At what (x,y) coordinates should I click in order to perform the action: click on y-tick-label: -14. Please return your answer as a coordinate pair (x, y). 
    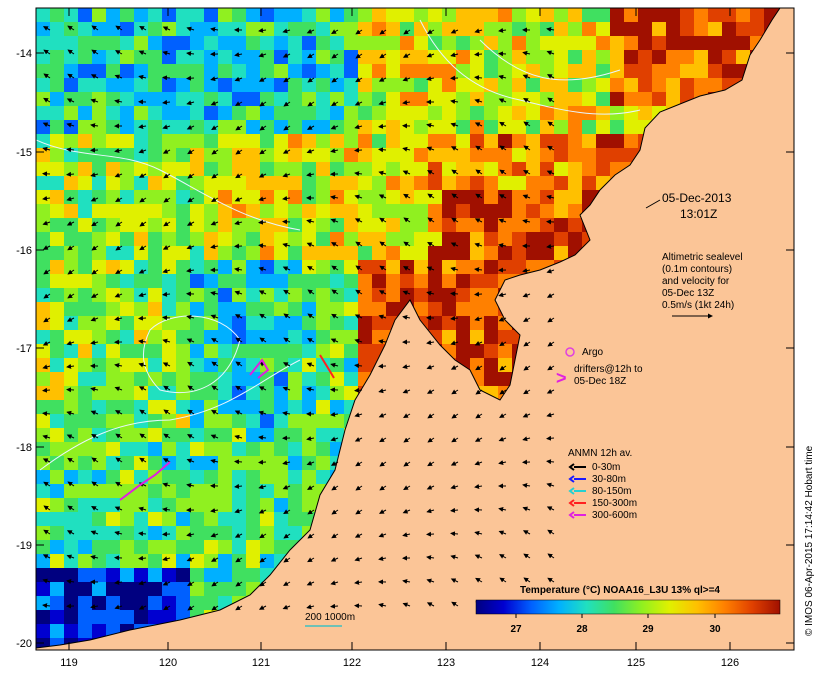
    Looking at the image, I should click on (24, 54).